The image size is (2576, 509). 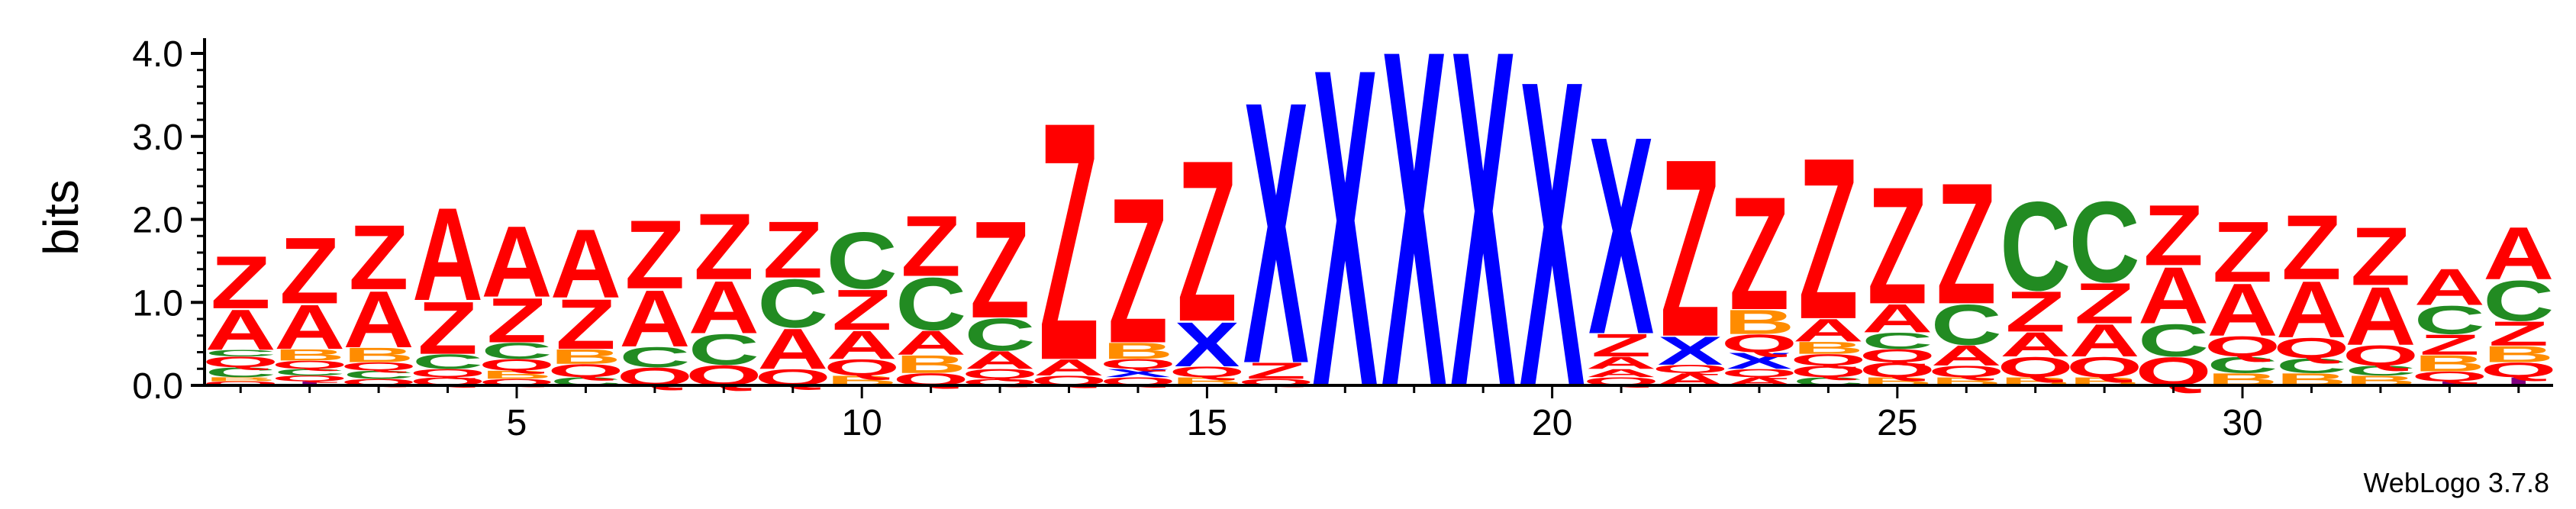 I want to click on y-ticks: 0.0 1.0 2.0 3.0 4.0, so click(x=169, y=221).